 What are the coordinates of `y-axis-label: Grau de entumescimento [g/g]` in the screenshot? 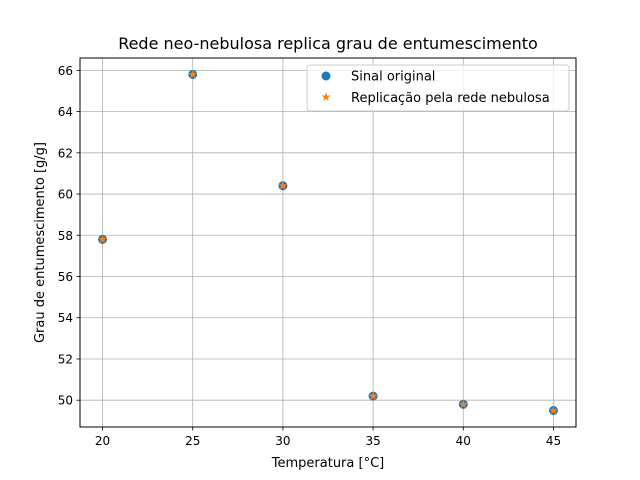 It's located at (40, 242).